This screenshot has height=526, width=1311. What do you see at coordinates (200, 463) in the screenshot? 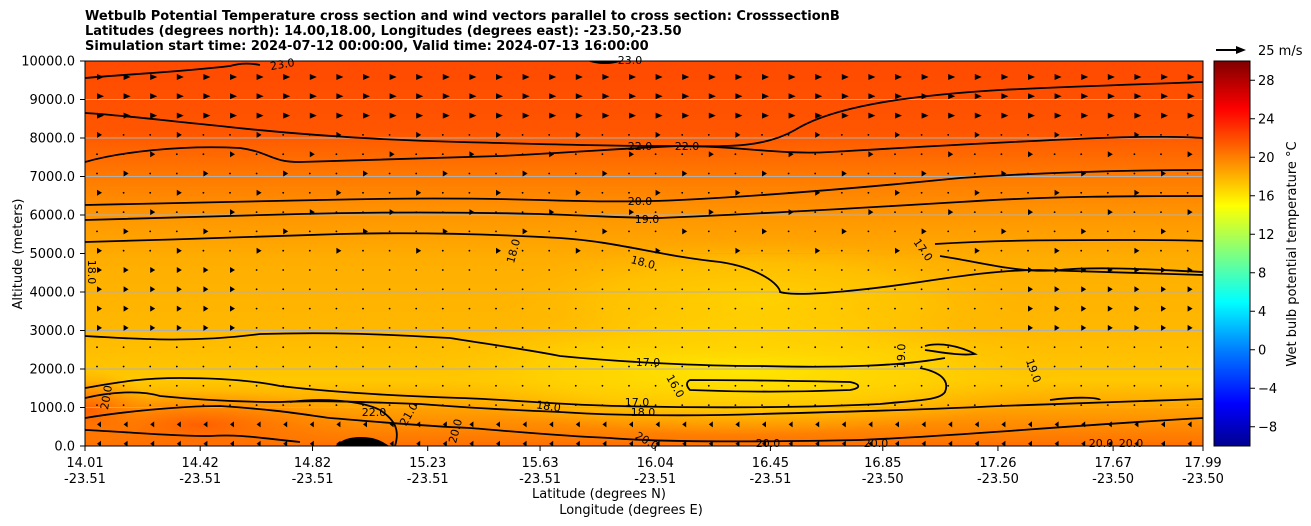
I see `x-tick-label-latitude: 14.42` at bounding box center [200, 463].